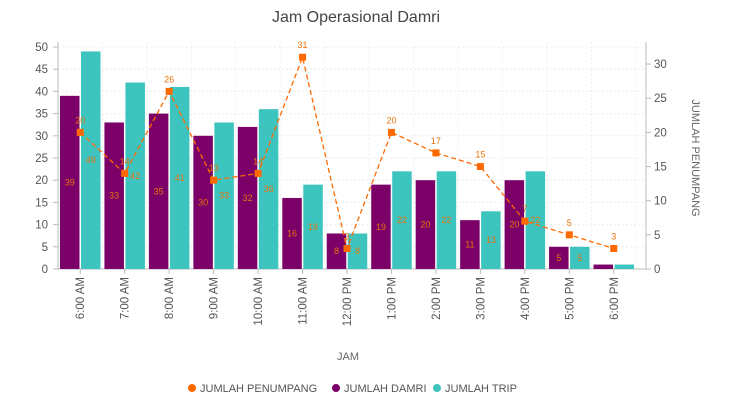  I want to click on right-axis-label: JUMLAH PENUMPANG, so click(695, 157).